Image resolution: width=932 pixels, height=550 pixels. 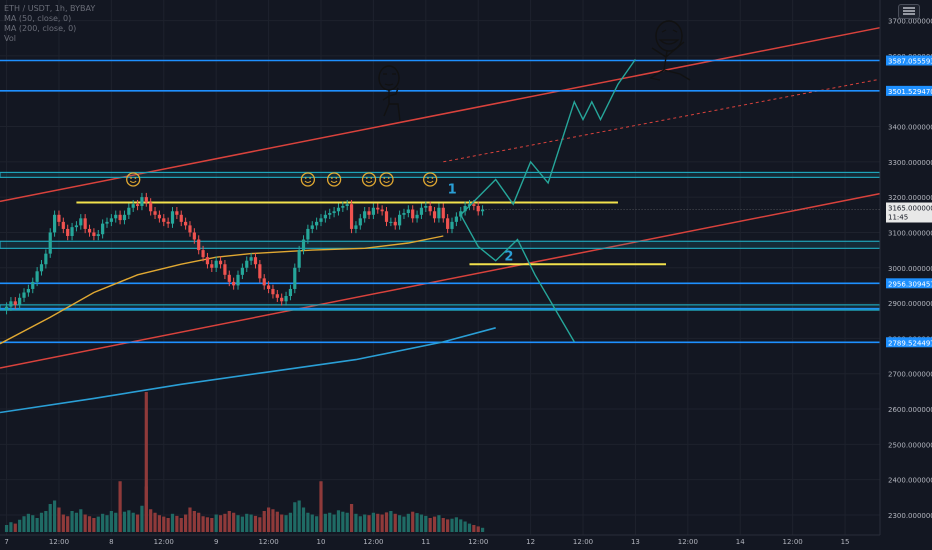 What do you see at coordinates (517, 278) in the screenshot?
I see `bearish-projection-path` at bounding box center [517, 278].